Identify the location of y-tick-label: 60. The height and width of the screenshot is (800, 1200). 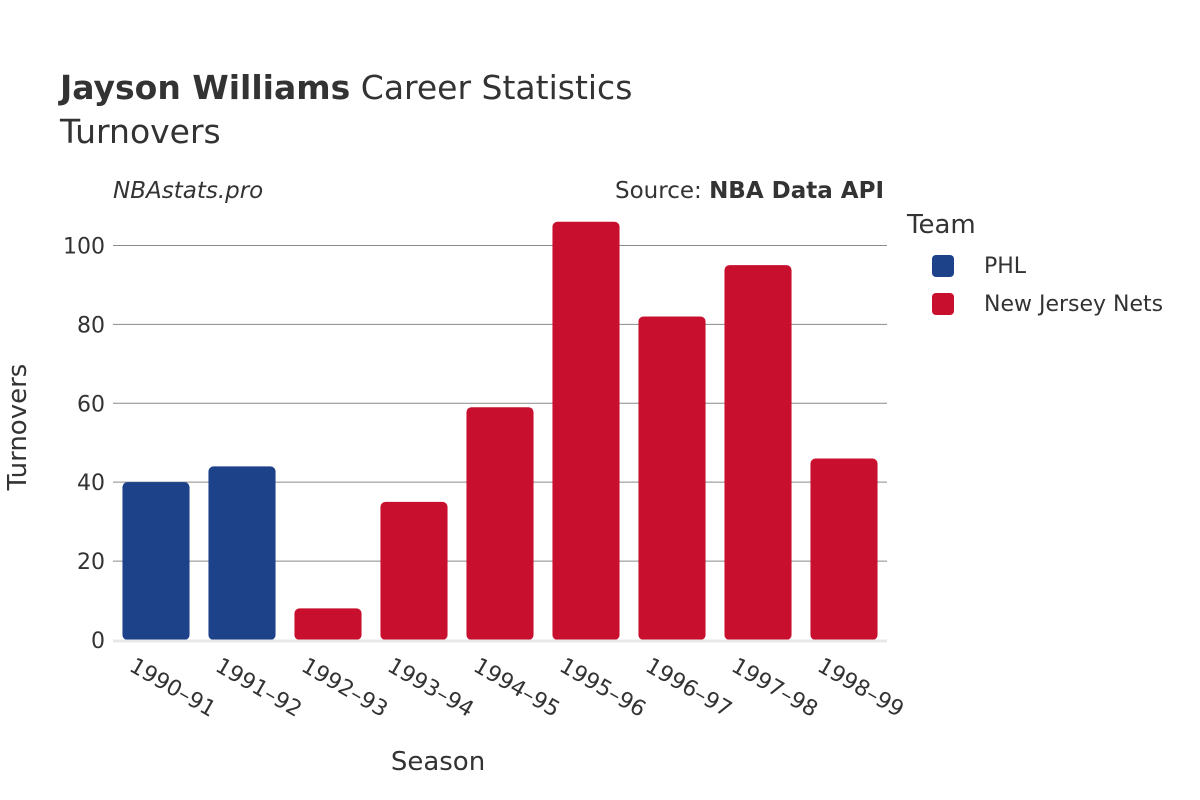
(91, 404).